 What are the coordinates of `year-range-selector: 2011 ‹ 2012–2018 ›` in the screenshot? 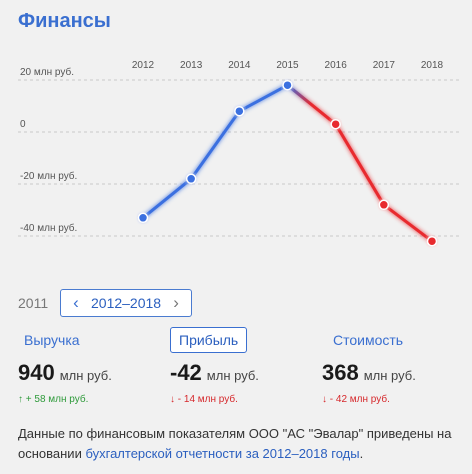 It's located at (105, 303).